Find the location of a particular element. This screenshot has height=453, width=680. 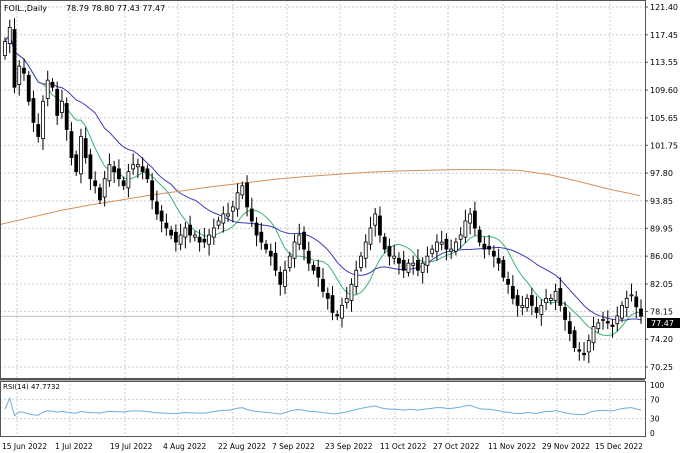

y-tick-label: 70.25 is located at coordinates (661, 367).